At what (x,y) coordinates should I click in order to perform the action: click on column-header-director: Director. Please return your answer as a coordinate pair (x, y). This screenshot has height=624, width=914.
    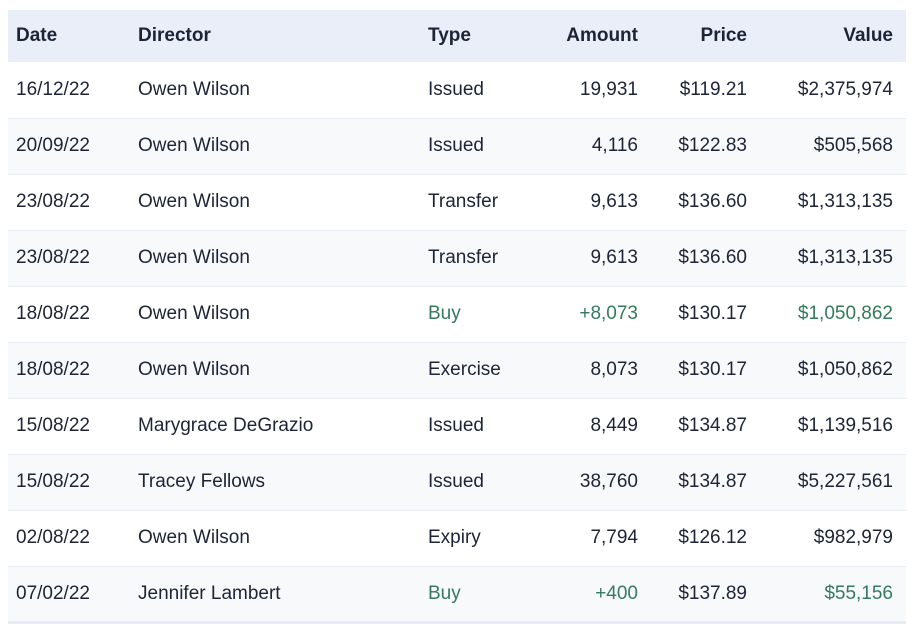
    Looking at the image, I should click on (283, 36).